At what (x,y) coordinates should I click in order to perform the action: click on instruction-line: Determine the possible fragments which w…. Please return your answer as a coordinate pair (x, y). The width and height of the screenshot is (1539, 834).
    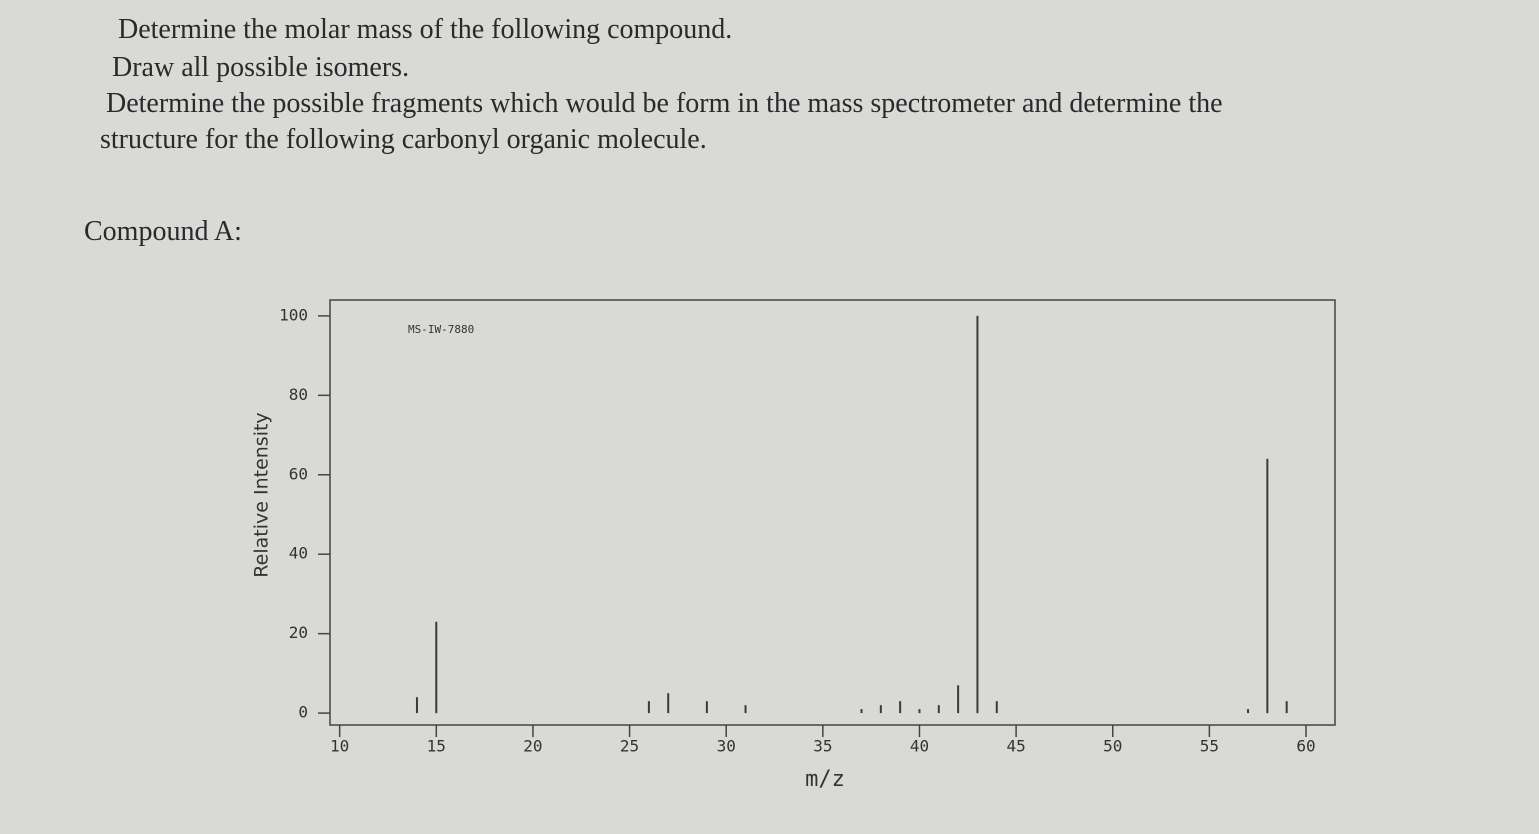
    Looking at the image, I should click on (664, 103).